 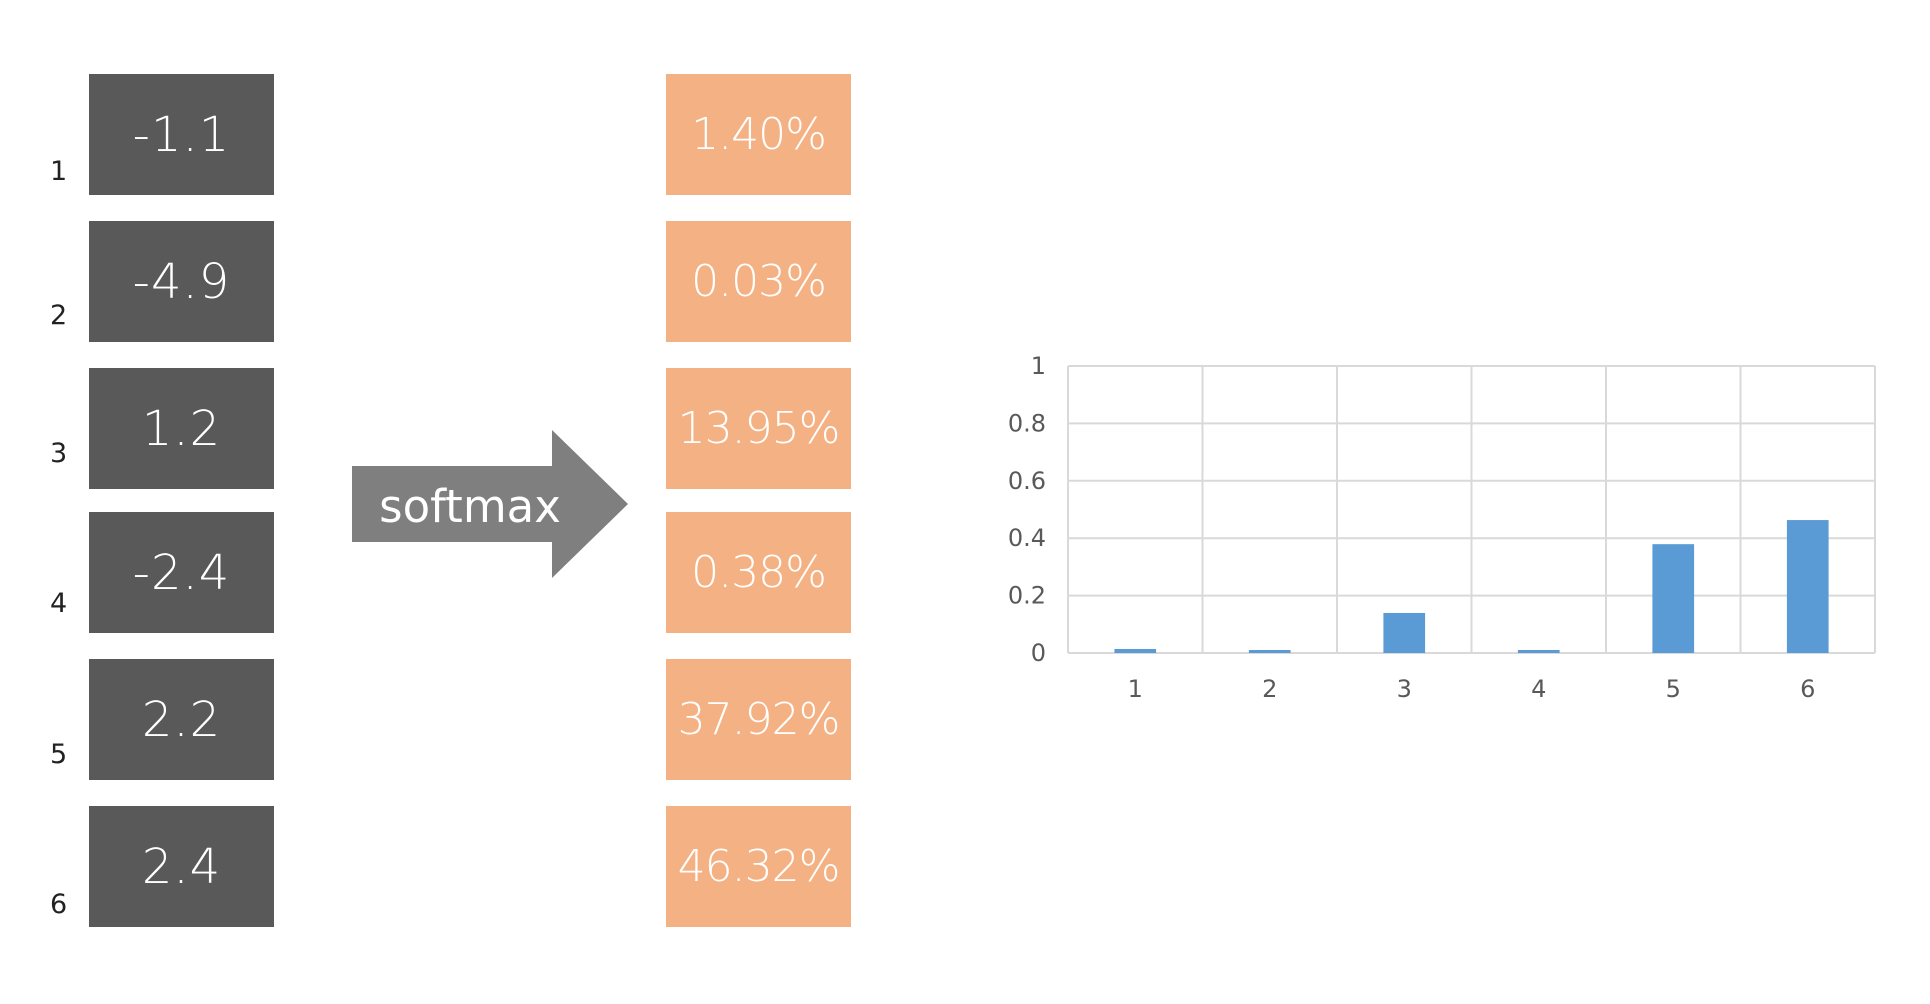 What do you see at coordinates (59, 754) in the screenshot?
I see `row-index-5: 5` at bounding box center [59, 754].